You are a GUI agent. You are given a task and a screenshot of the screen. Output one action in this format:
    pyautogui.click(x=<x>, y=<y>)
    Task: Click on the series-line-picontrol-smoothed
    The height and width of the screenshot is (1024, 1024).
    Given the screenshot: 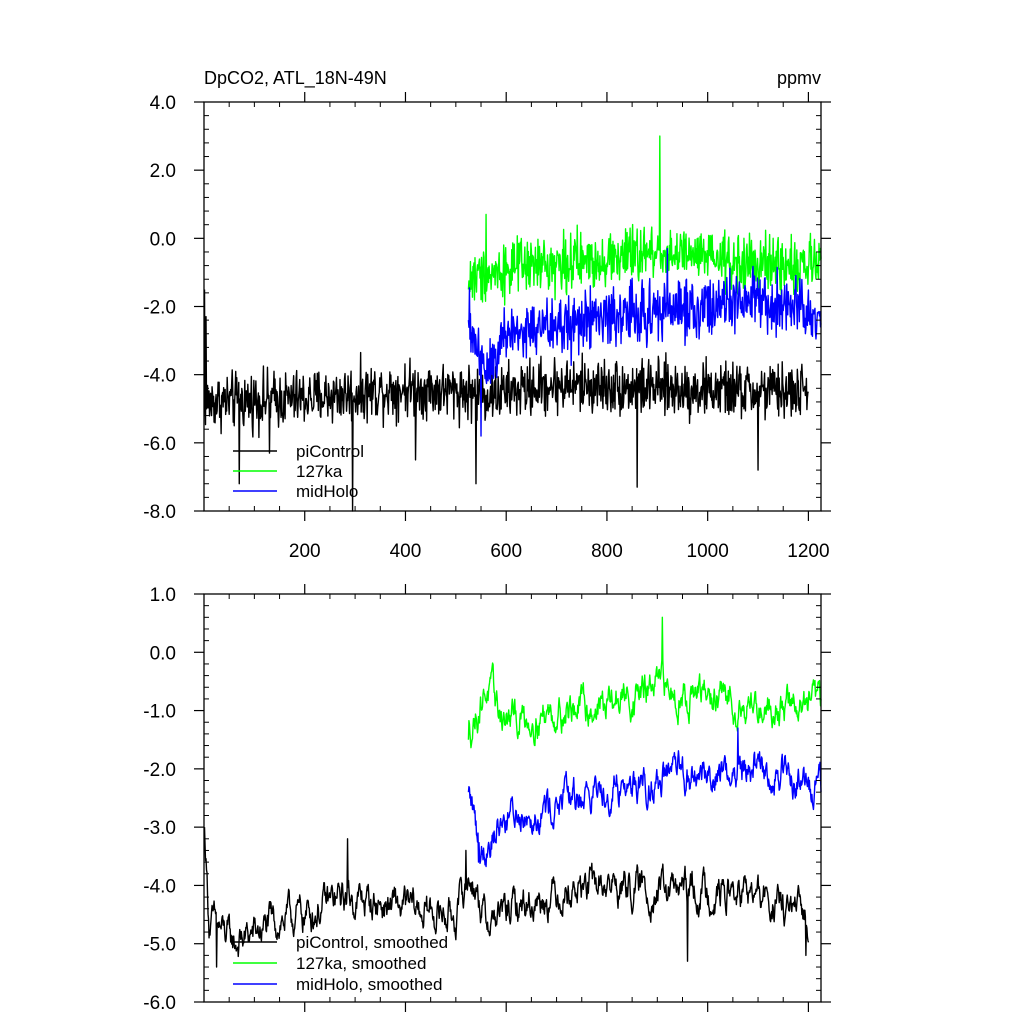 What is the action you would take?
    pyautogui.click(x=506, y=897)
    